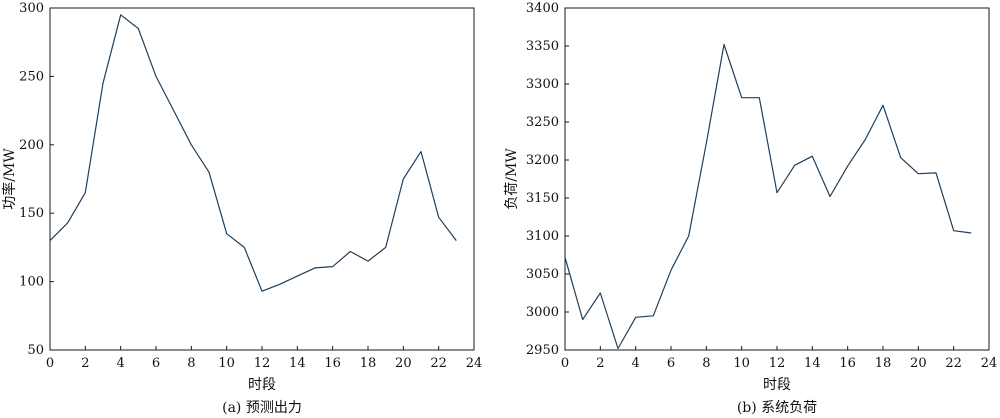  What do you see at coordinates (542, 160) in the screenshot?
I see `y-tick-label-b: 3200` at bounding box center [542, 160].